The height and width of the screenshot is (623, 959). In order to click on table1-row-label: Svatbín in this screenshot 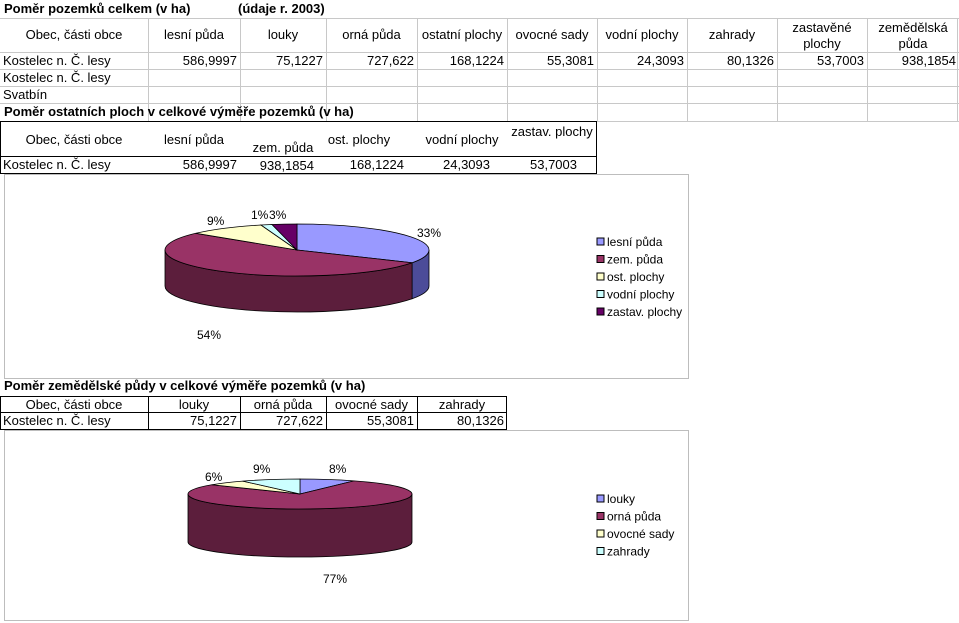, I will do `click(25, 94)`.